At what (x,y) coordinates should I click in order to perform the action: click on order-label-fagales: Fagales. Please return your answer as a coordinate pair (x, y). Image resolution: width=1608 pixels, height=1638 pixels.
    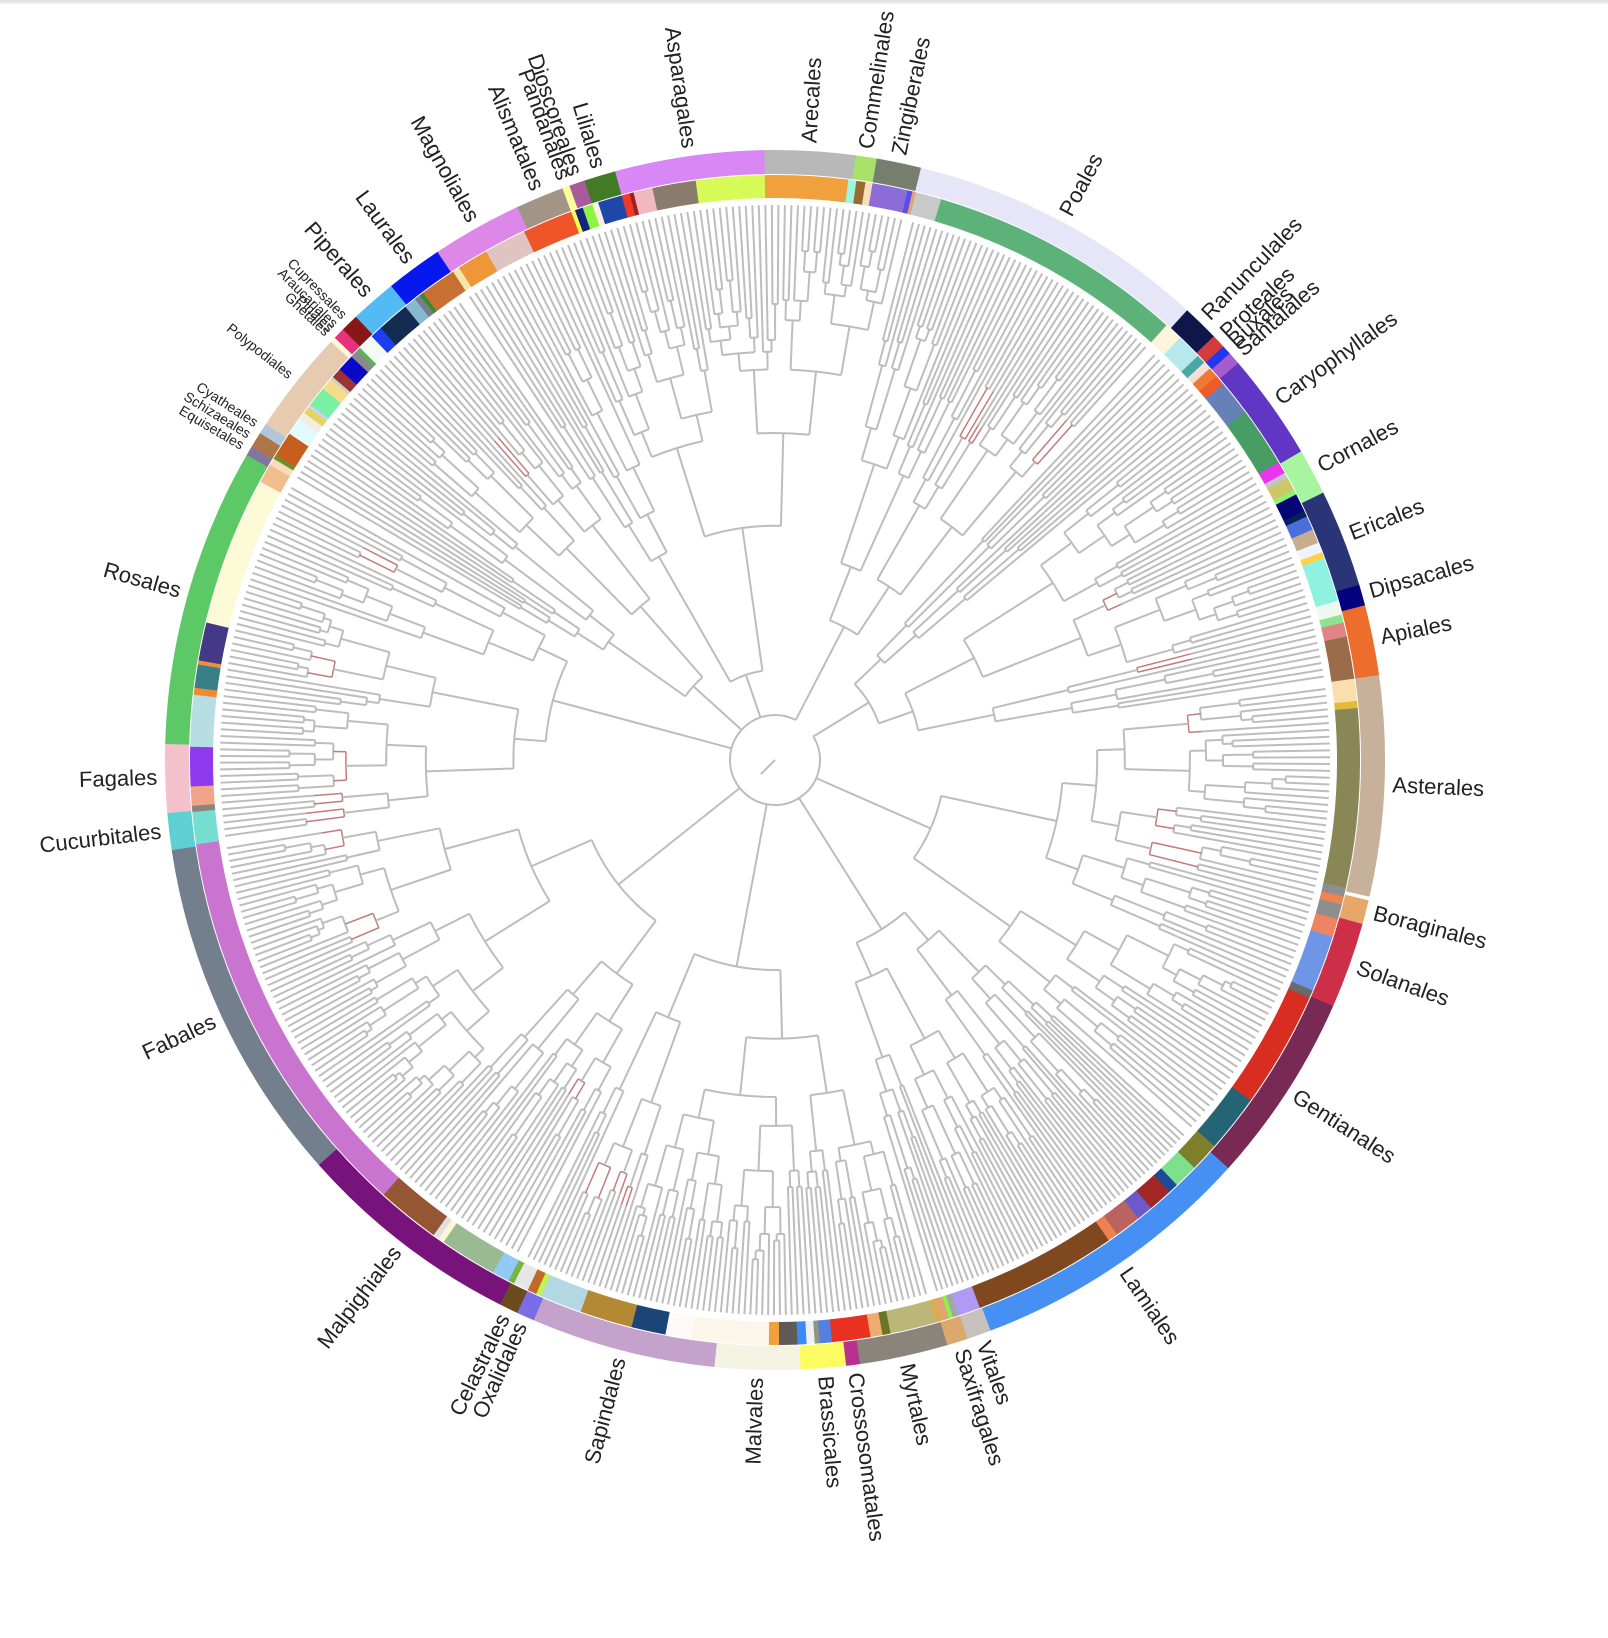
    Looking at the image, I should click on (118, 778).